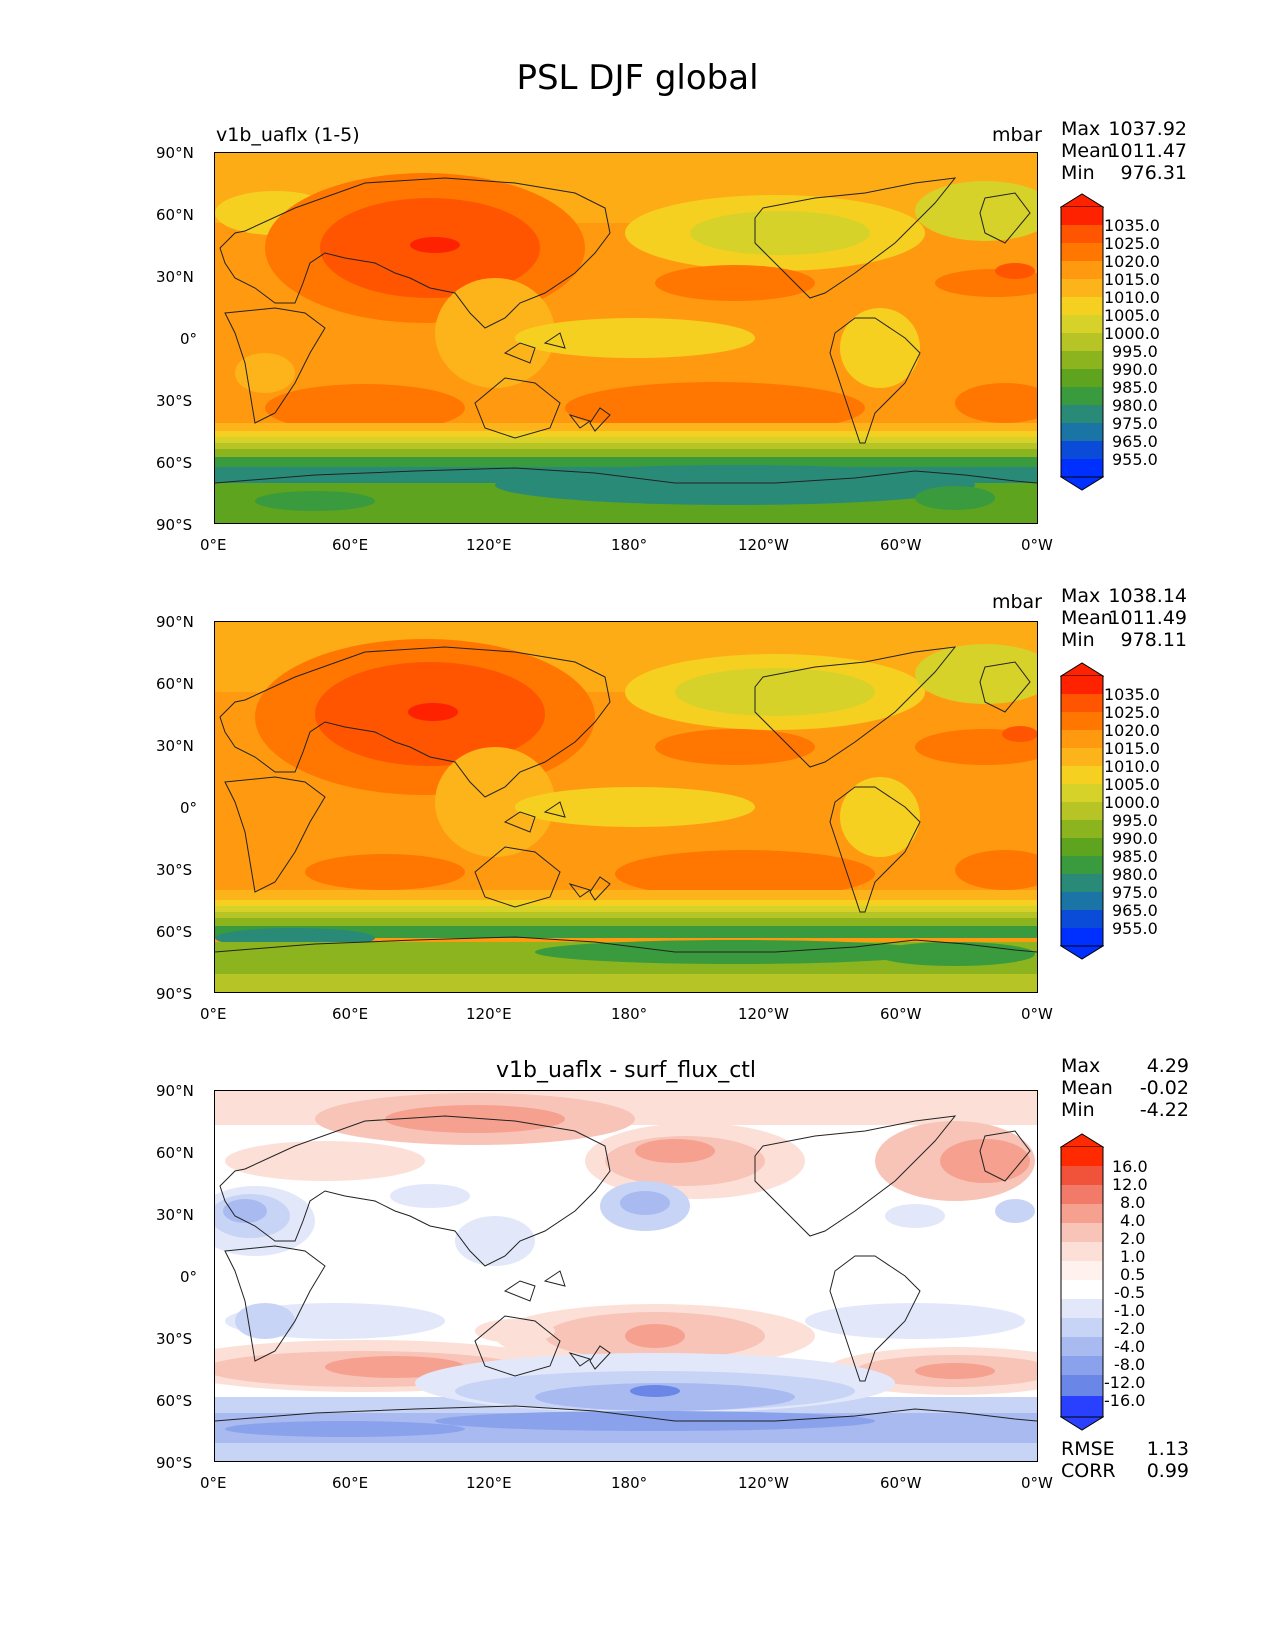 The height and width of the screenshot is (1650, 1275). What do you see at coordinates (175, 215) in the screenshot?
I see `p1-ytick-1: 60°N` at bounding box center [175, 215].